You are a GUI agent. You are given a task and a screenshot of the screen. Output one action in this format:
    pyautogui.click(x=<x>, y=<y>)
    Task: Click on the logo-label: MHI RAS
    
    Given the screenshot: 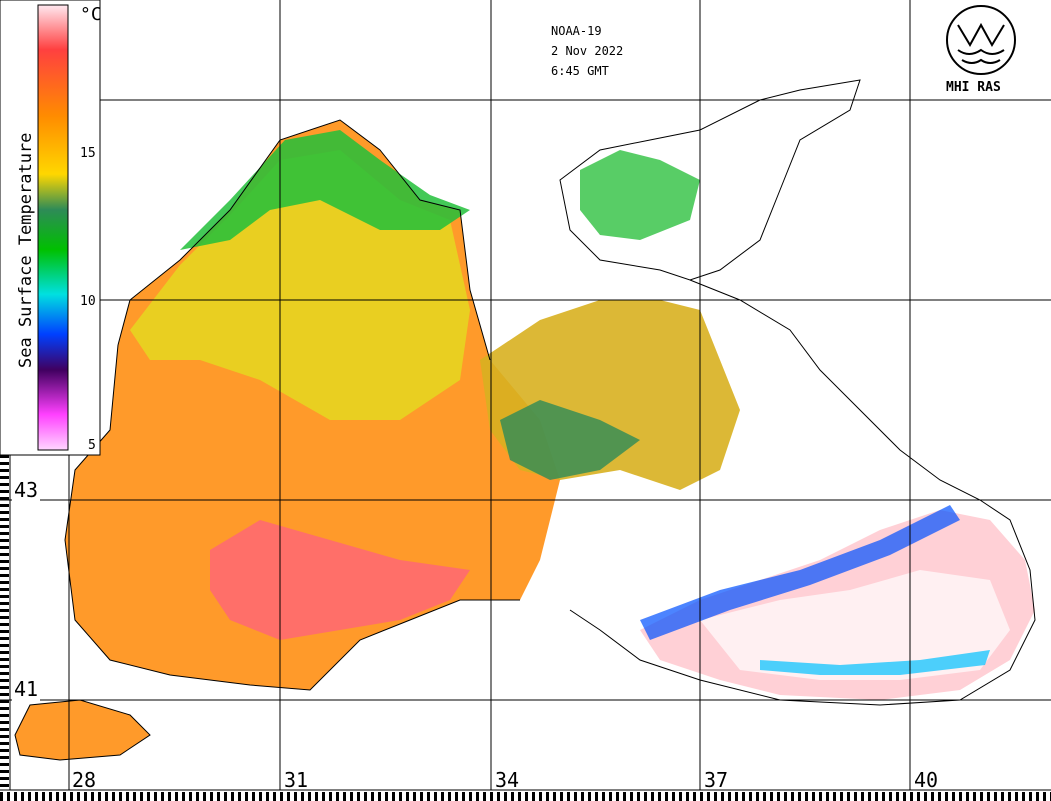 What is the action you would take?
    pyautogui.click(x=973, y=87)
    